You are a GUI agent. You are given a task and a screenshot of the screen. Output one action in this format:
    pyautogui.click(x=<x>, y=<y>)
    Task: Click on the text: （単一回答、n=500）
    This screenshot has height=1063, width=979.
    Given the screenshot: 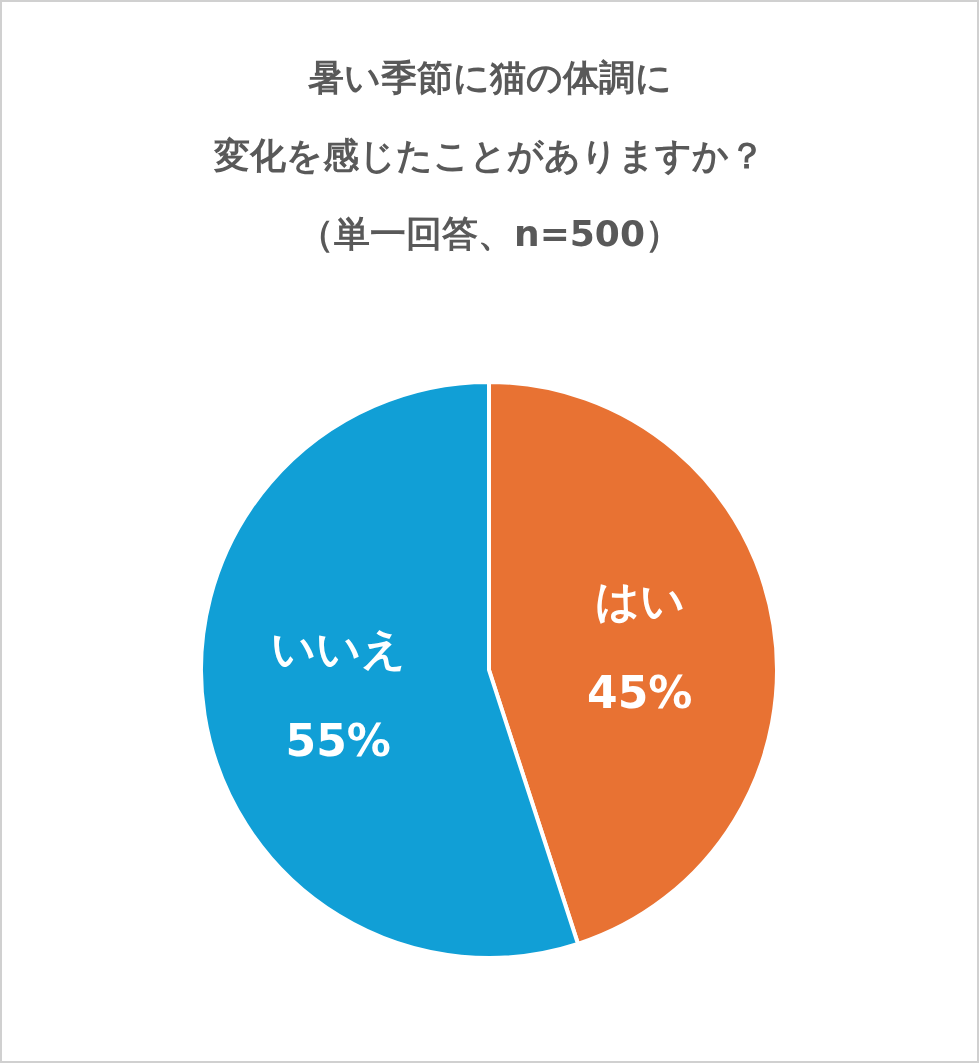 What is the action you would take?
    pyautogui.click(x=489, y=233)
    